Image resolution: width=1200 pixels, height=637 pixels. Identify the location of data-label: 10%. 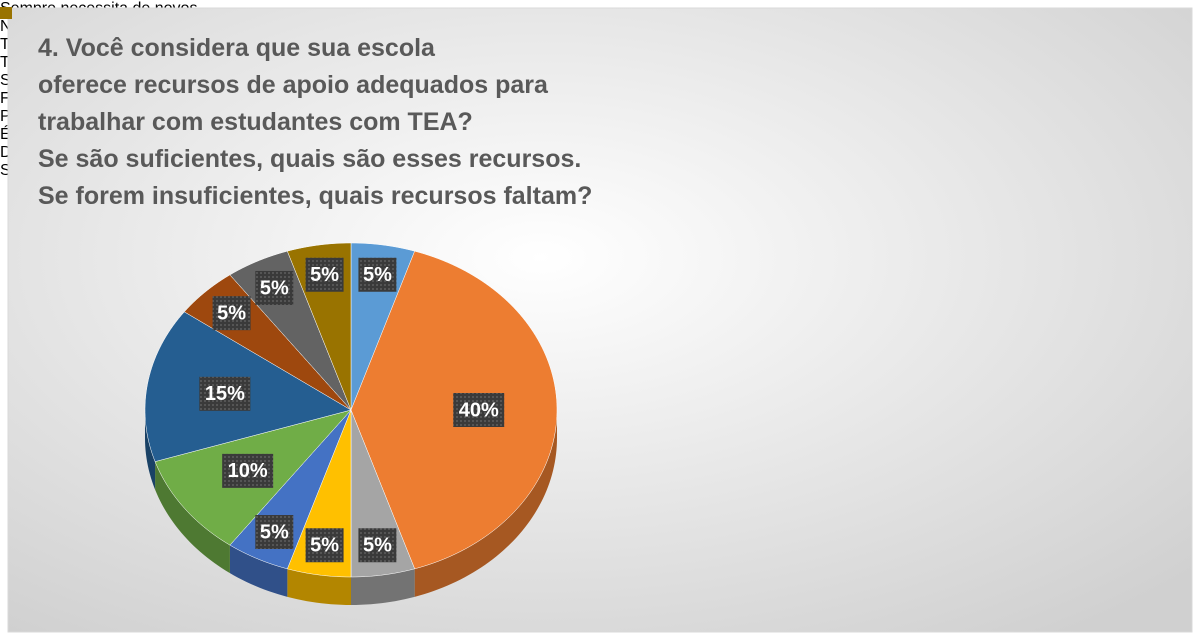
(248, 471).